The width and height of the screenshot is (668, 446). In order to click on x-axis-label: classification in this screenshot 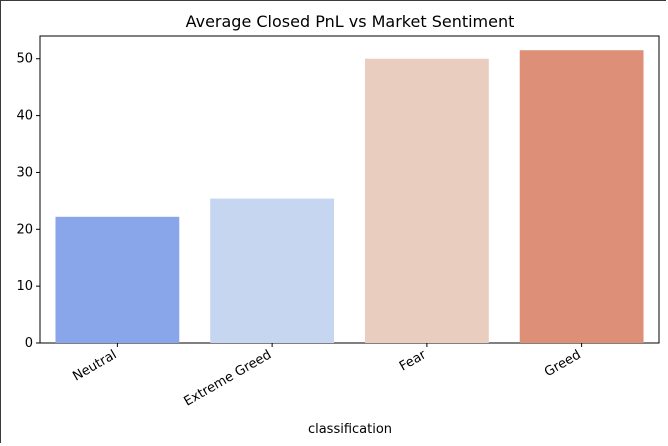, I will do `click(350, 429)`.